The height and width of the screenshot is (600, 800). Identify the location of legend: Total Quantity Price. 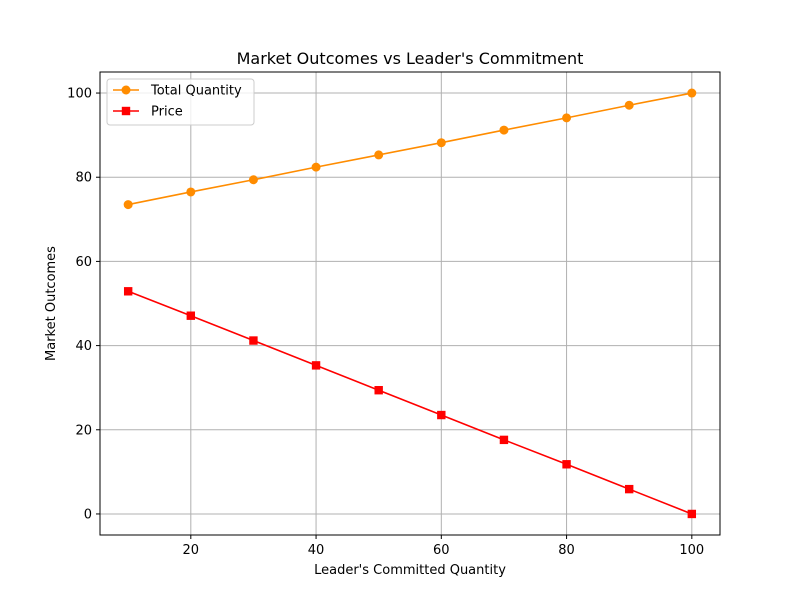
(180, 102).